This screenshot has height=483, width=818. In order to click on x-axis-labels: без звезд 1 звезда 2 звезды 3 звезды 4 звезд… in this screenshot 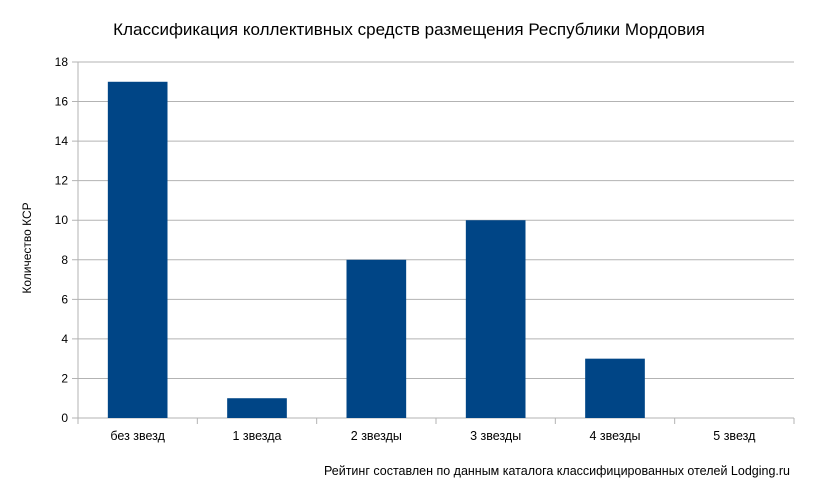, I will do `click(433, 436)`.